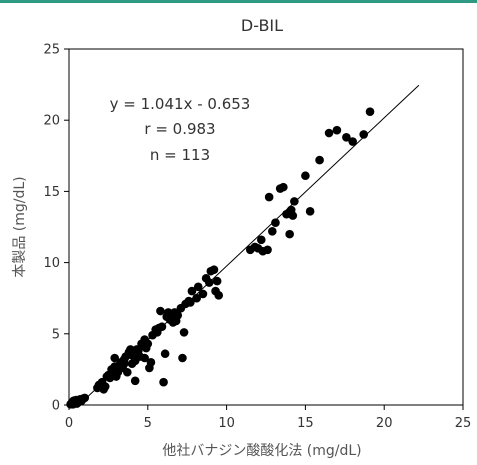  I want to click on x-tick-label: 0, so click(69, 423).